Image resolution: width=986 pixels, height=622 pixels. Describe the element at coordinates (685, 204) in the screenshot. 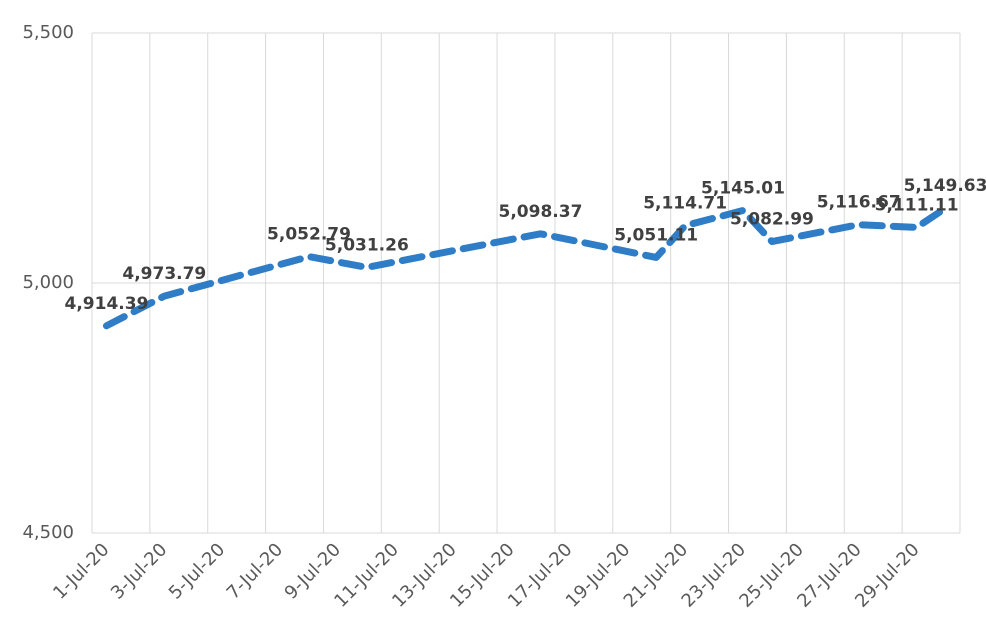

I see `data-label: 5,114.71` at that location.